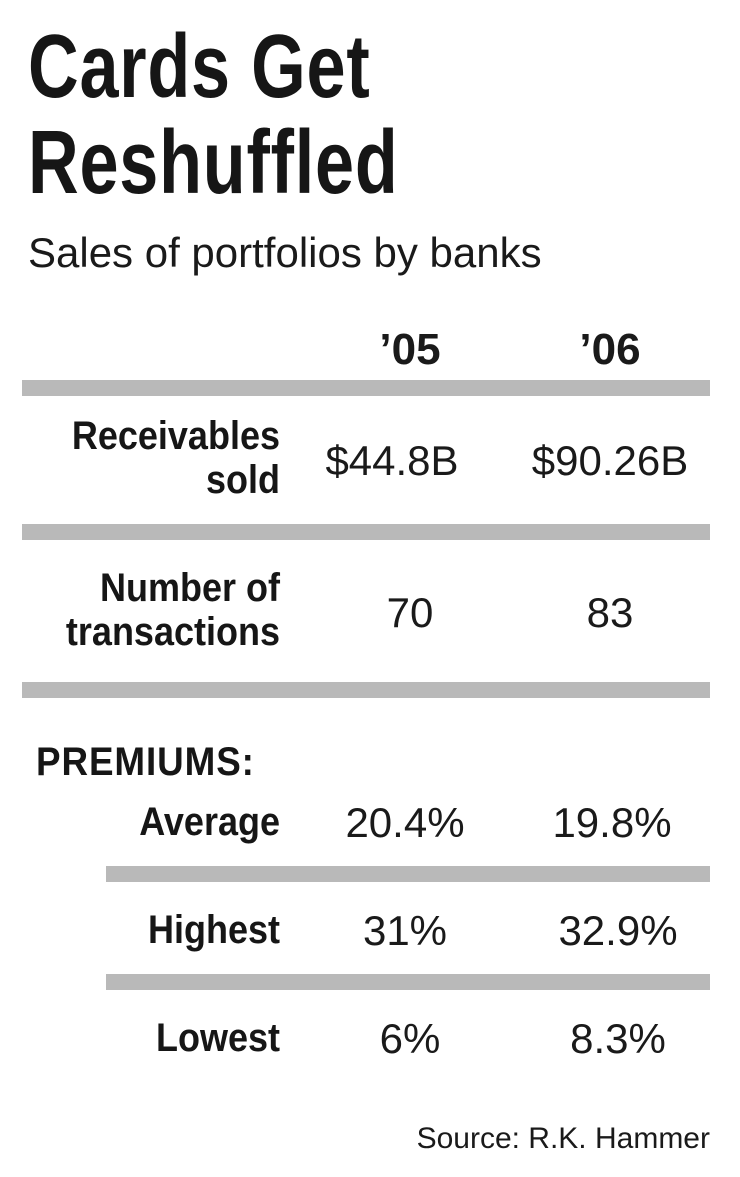 The image size is (740, 1177). What do you see at coordinates (610, 460) in the screenshot?
I see `value-receivables-2006: $90.26B` at bounding box center [610, 460].